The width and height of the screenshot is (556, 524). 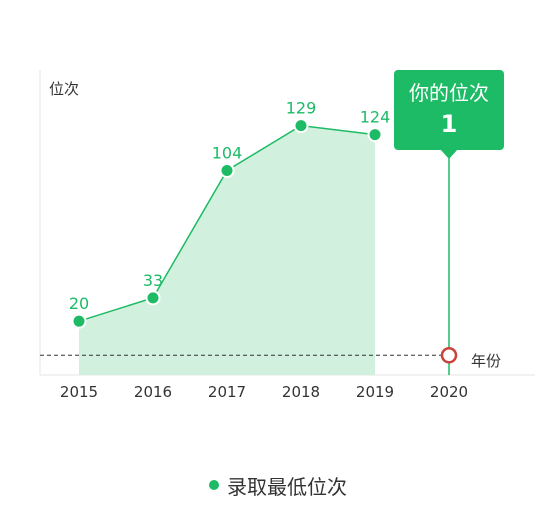 What do you see at coordinates (449, 355) in the screenshot?
I see `highlight-point` at bounding box center [449, 355].